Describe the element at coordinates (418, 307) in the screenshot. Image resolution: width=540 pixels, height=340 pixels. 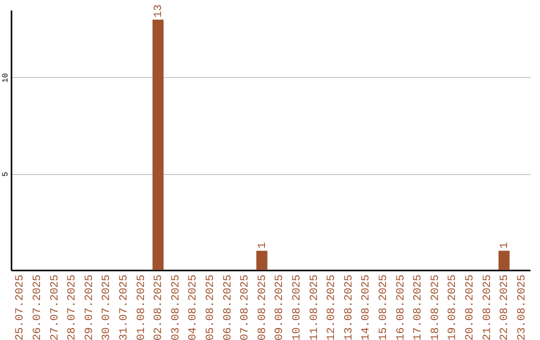
I see `x-tick-label: 17.08.2025` at that location.